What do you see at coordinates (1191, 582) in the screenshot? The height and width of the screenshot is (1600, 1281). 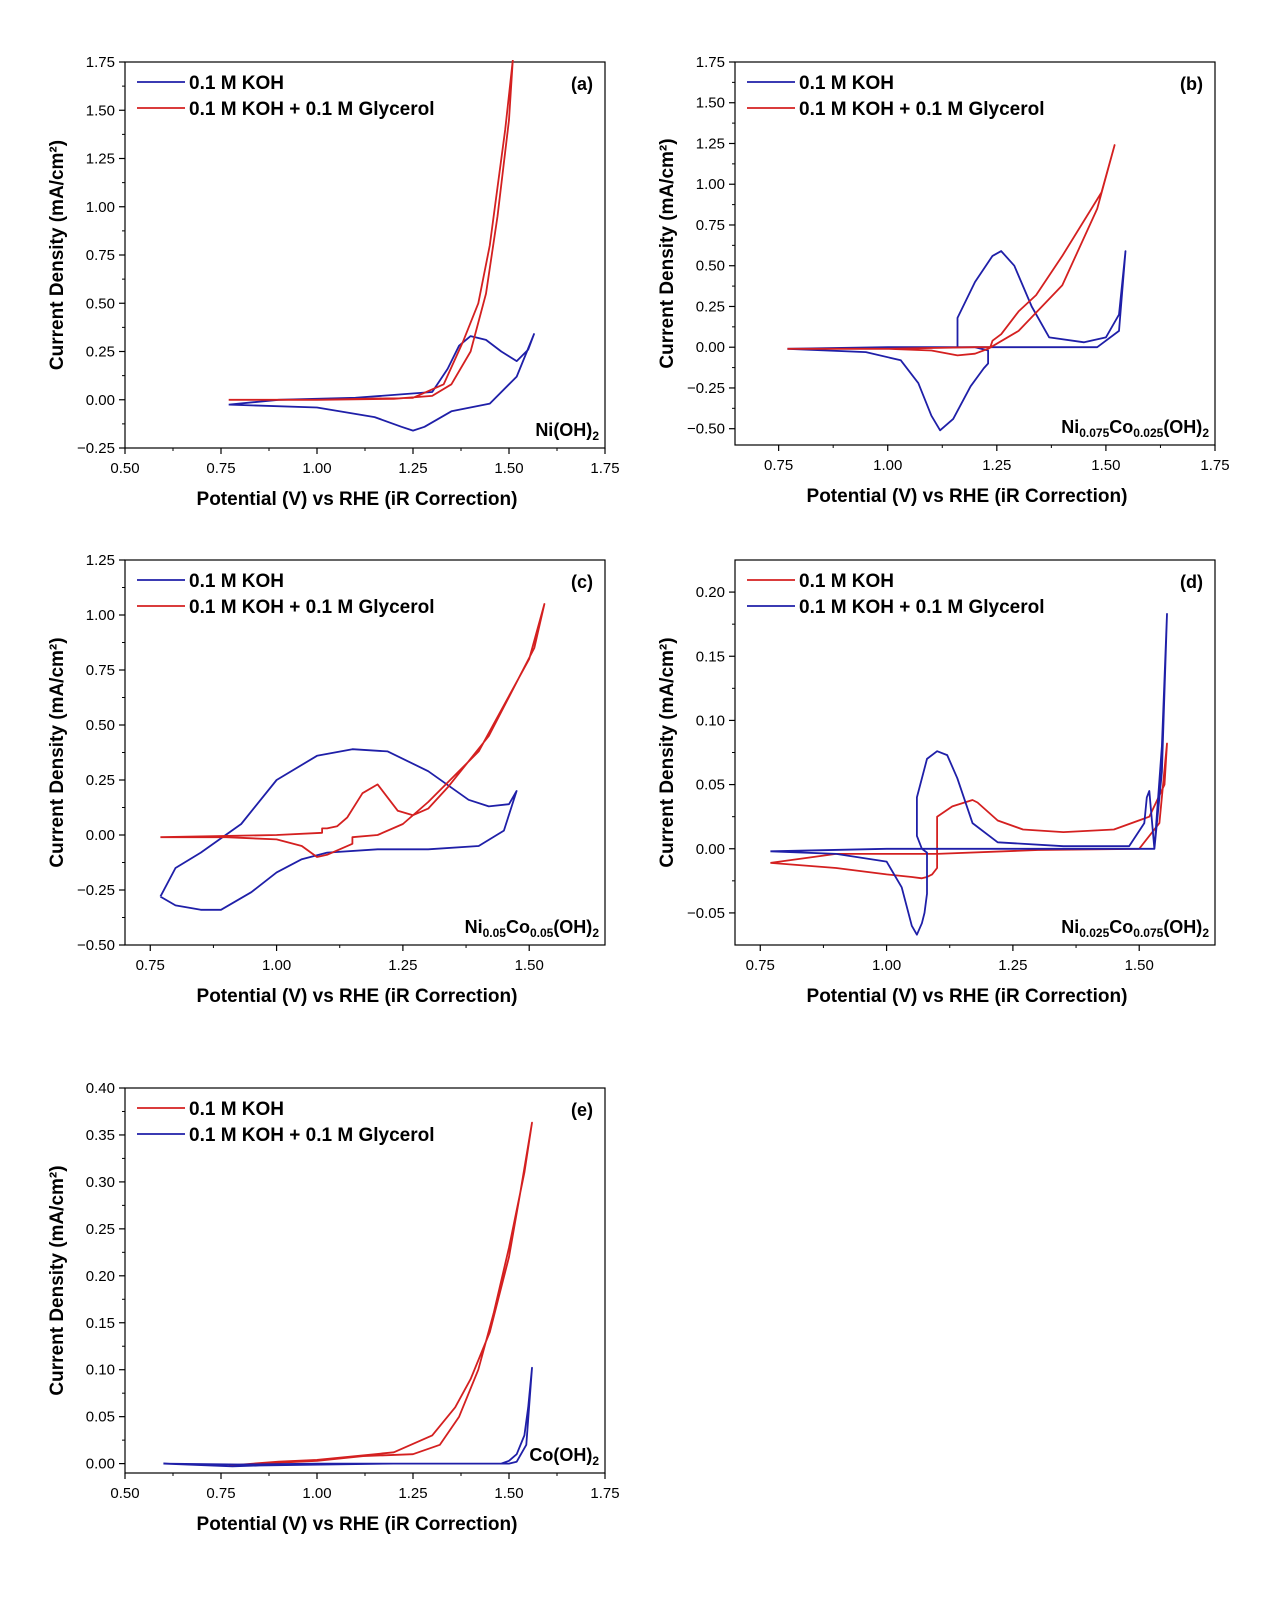 I see `panel-tag: (d)` at bounding box center [1191, 582].